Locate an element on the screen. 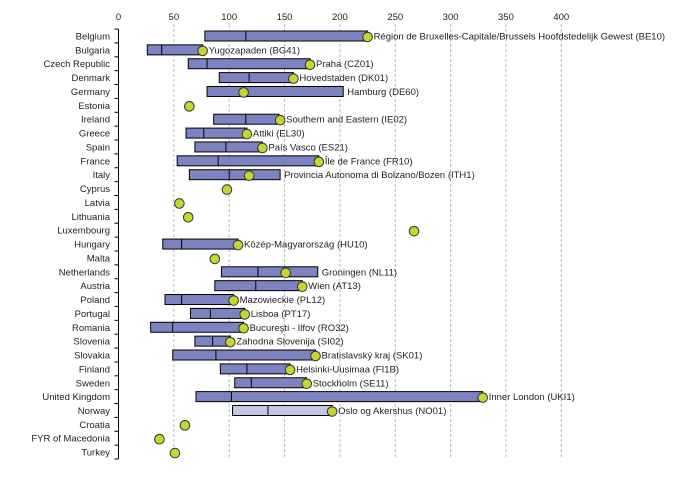 The width and height of the screenshot is (673, 484). category-label: Denmark is located at coordinates (90, 78).